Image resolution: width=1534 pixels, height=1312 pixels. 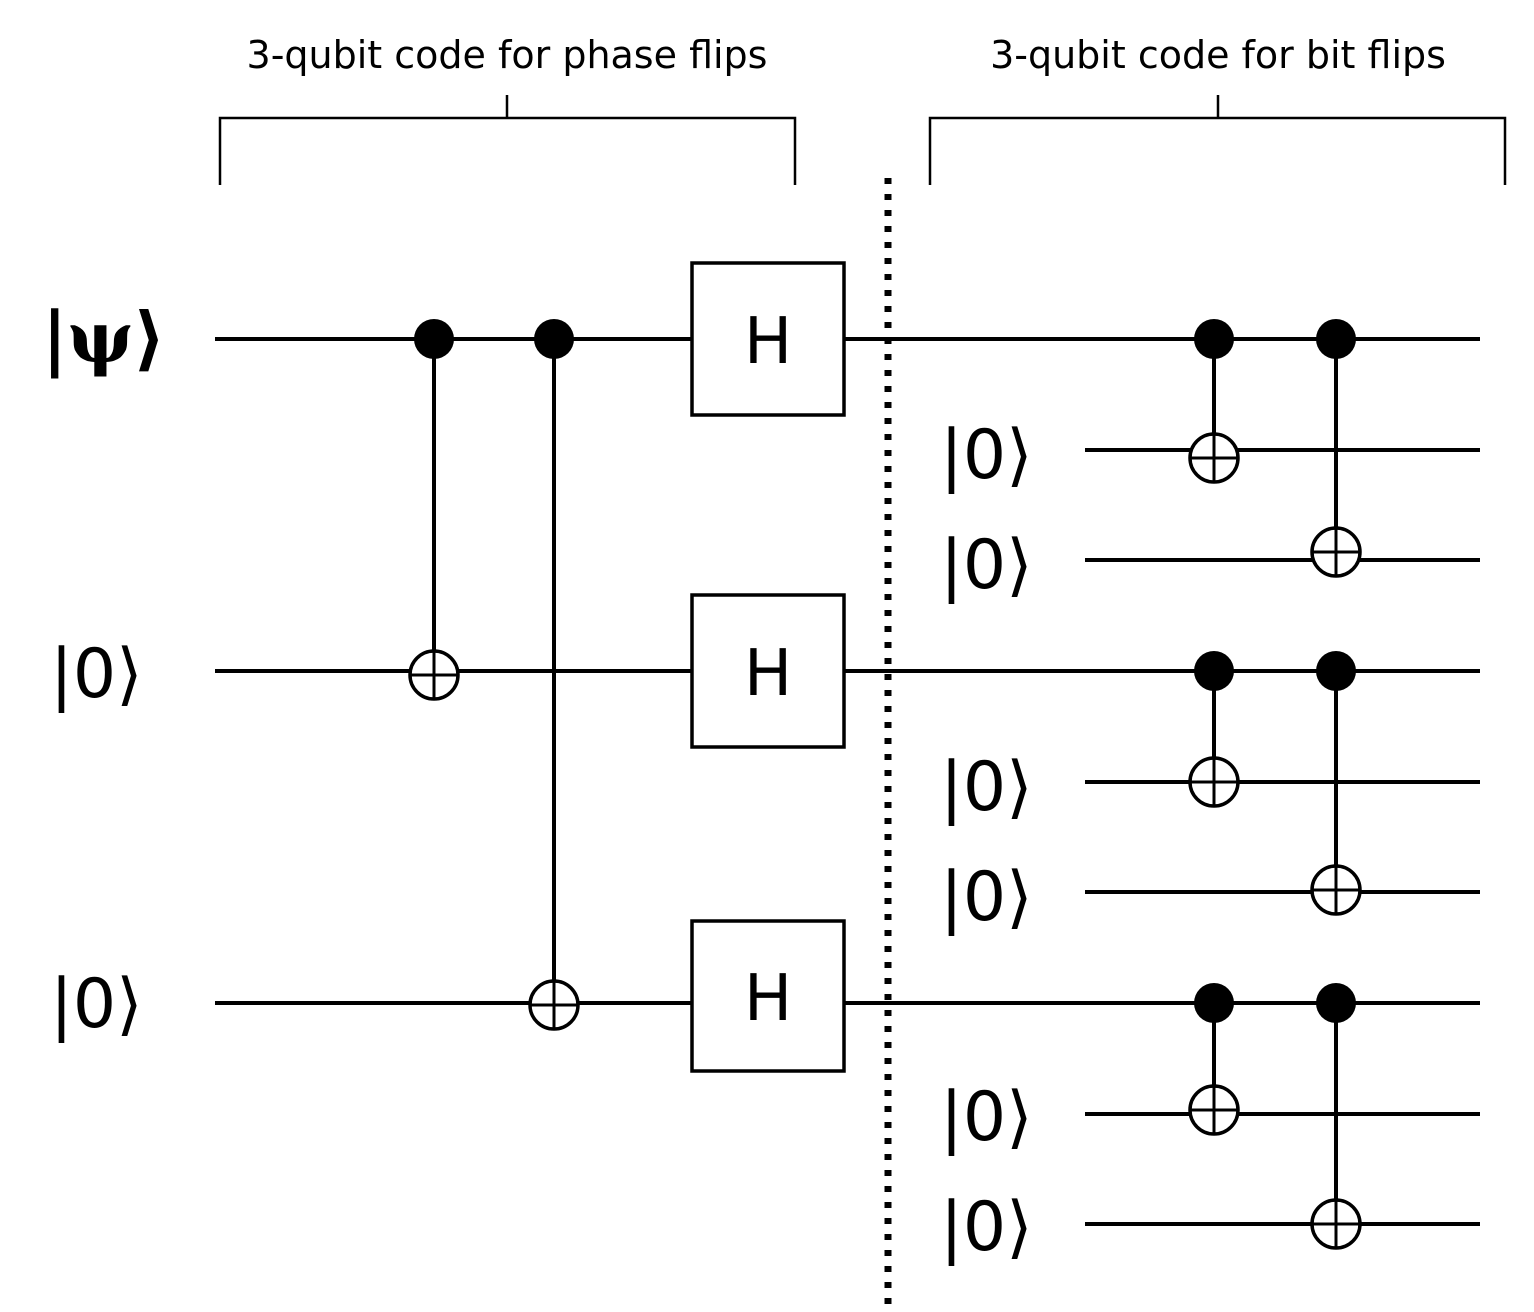 I want to click on bit-flip-section-label: 3-qubit code for bit flips, so click(x=1218, y=55).